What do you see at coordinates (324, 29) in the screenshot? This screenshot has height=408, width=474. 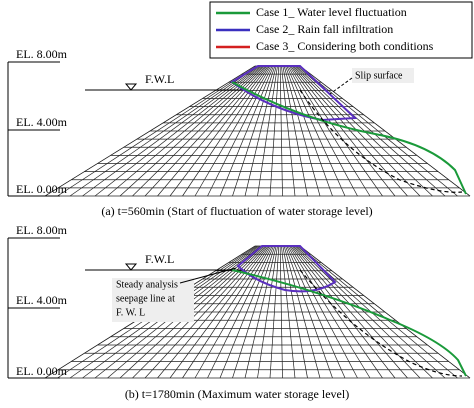 I see `legend-label: Case 2_ Rain fall infiltration` at bounding box center [324, 29].